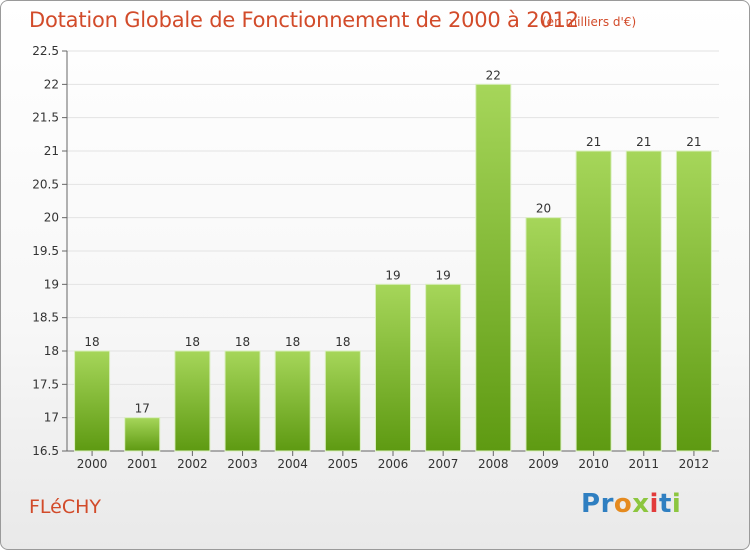 The image size is (750, 550). I want to click on y-tick-label: 19, so click(51, 284).